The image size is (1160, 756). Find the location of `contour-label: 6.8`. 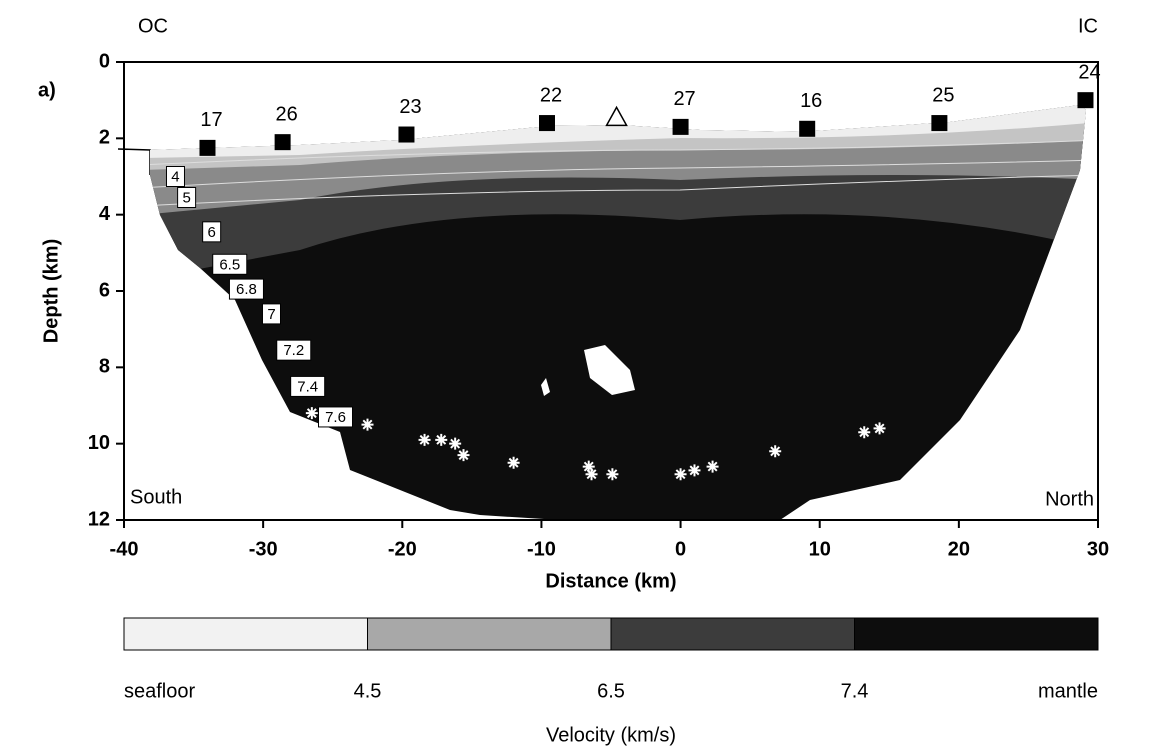

contour-label: 6.8 is located at coordinates (246, 289).